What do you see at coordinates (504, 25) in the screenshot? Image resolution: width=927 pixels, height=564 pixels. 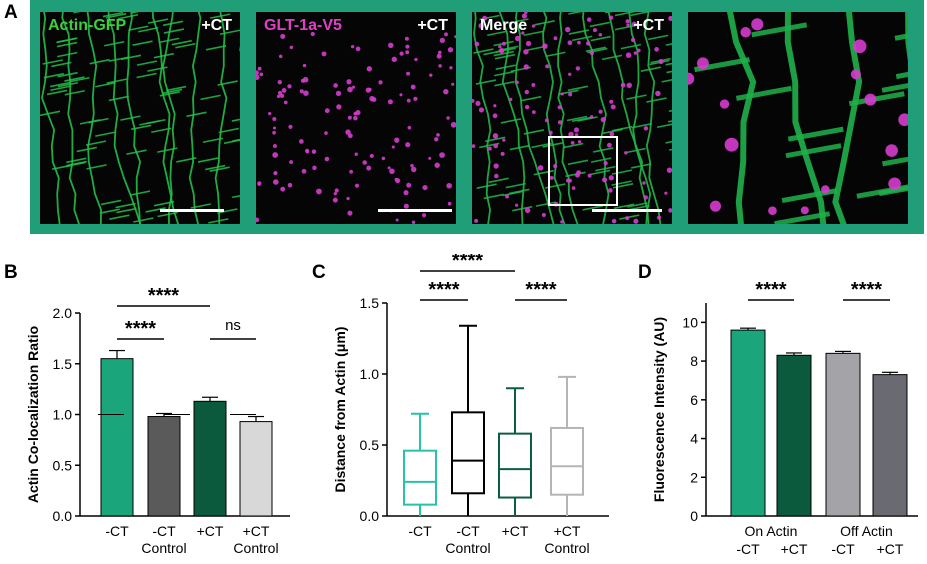 I see `micrograph-label: Merge` at bounding box center [504, 25].